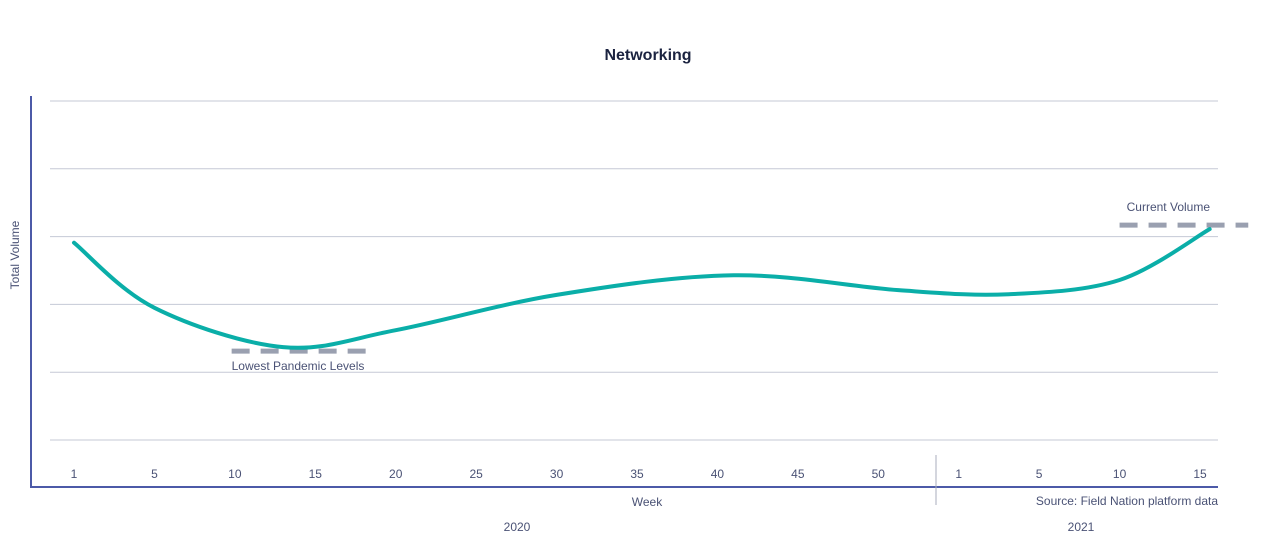 The width and height of the screenshot is (1267, 553). What do you see at coordinates (298, 366) in the screenshot?
I see `annotation-label: Lowest Pandemic Levels` at bounding box center [298, 366].